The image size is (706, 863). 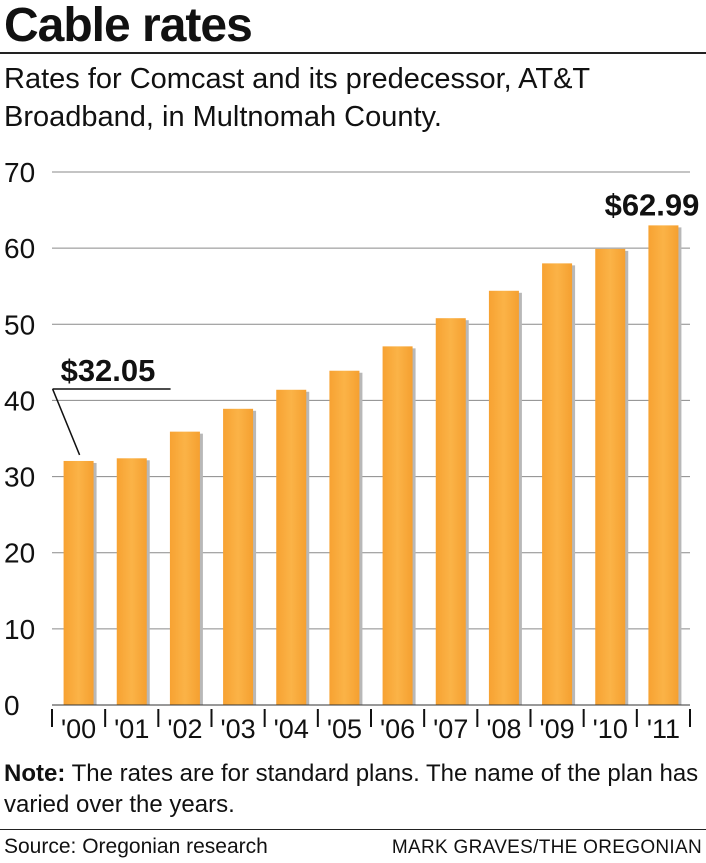 I want to click on y-tick-label: 50, so click(x=19, y=324).